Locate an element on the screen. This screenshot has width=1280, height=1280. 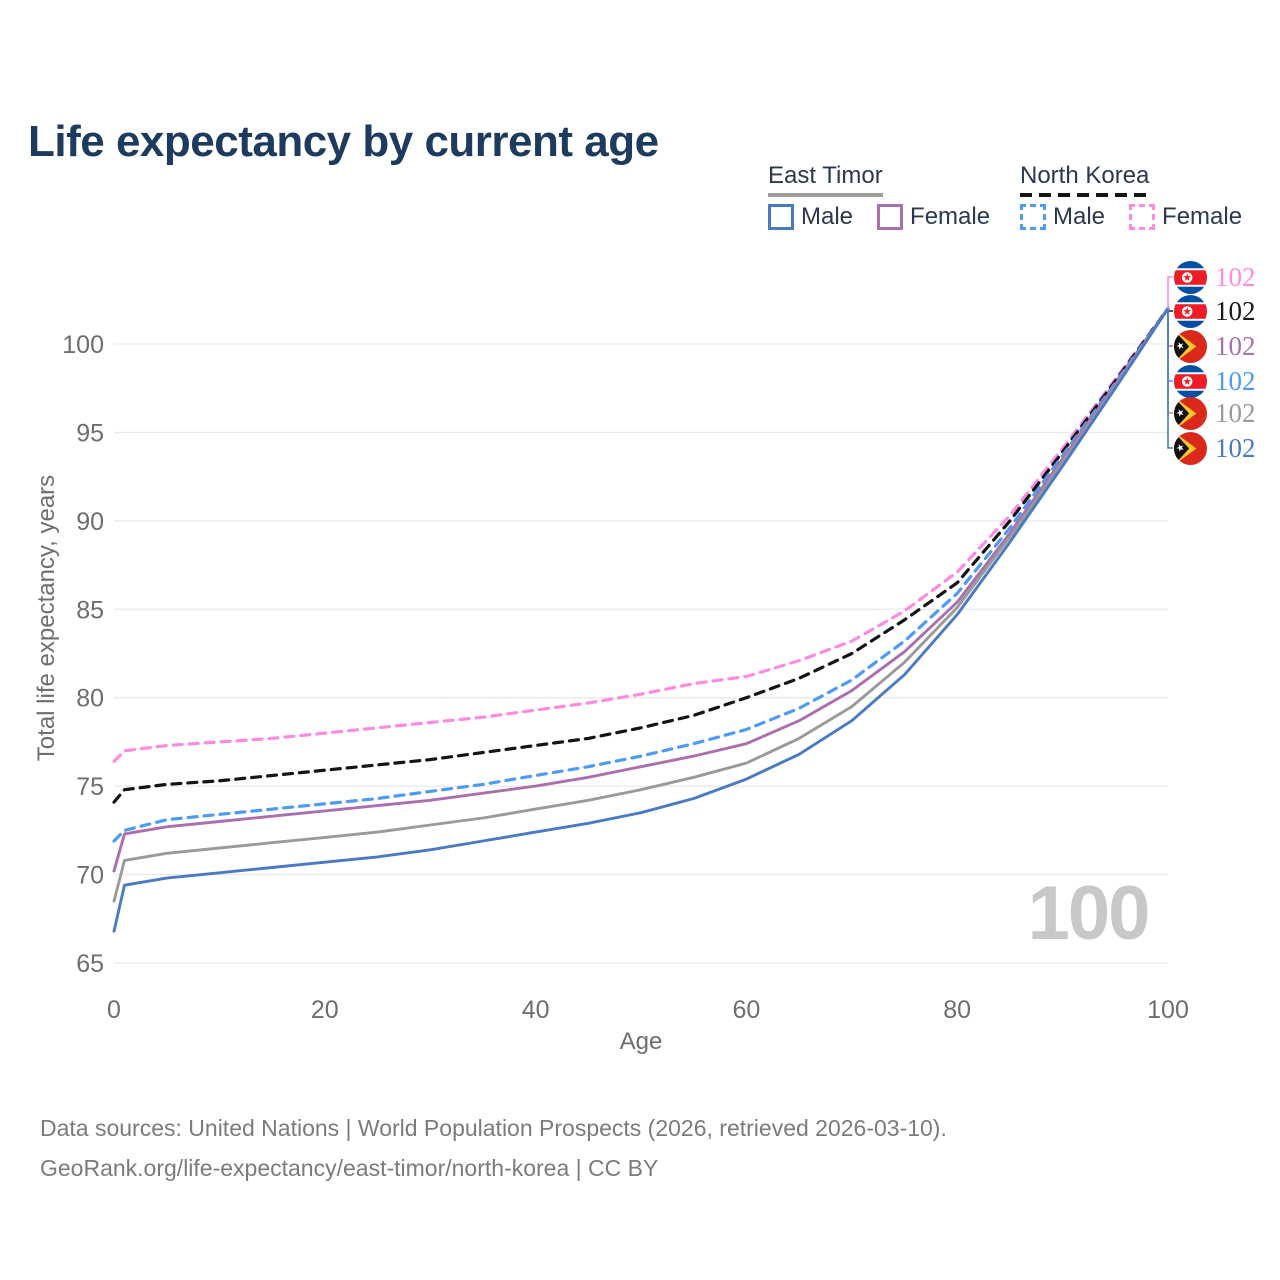
y-tick-label: 70 is located at coordinates (90, 876).